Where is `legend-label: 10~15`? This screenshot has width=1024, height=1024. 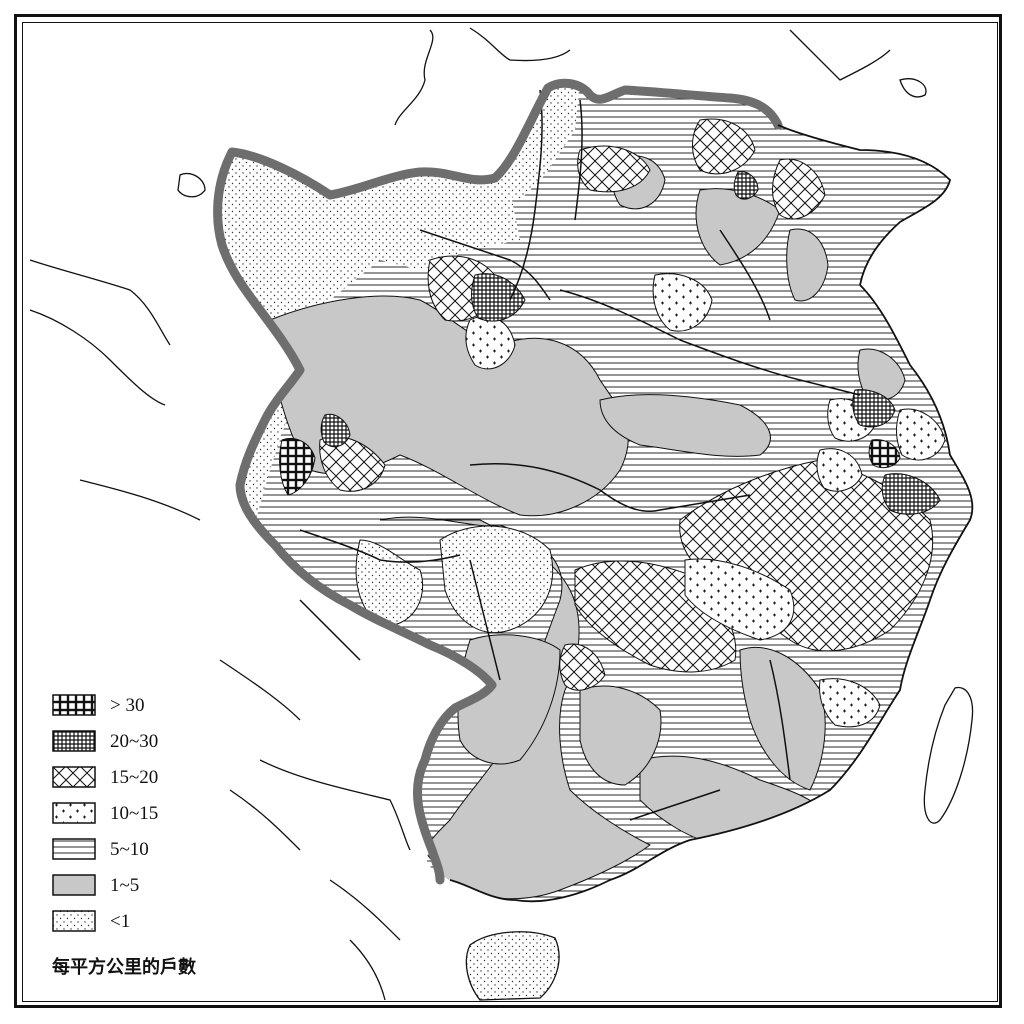
legend-label: 10~15 is located at coordinates (134, 813).